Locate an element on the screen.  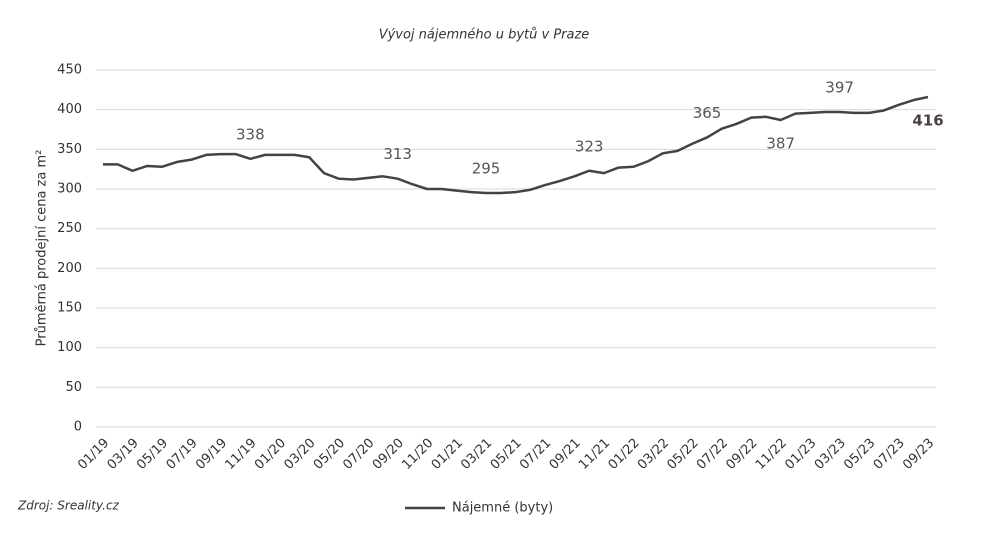
x-tick-label: 01/23 is located at coordinates (800, 454).